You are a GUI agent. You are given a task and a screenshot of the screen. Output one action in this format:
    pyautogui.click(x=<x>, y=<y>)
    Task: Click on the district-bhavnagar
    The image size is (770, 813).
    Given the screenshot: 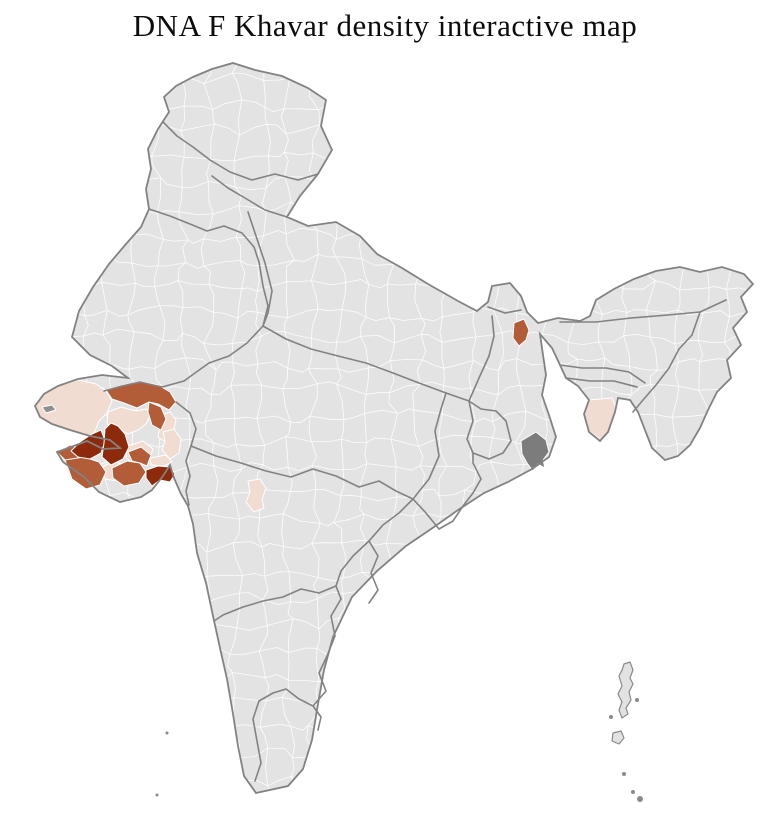 What is the action you would take?
    pyautogui.click(x=139, y=456)
    